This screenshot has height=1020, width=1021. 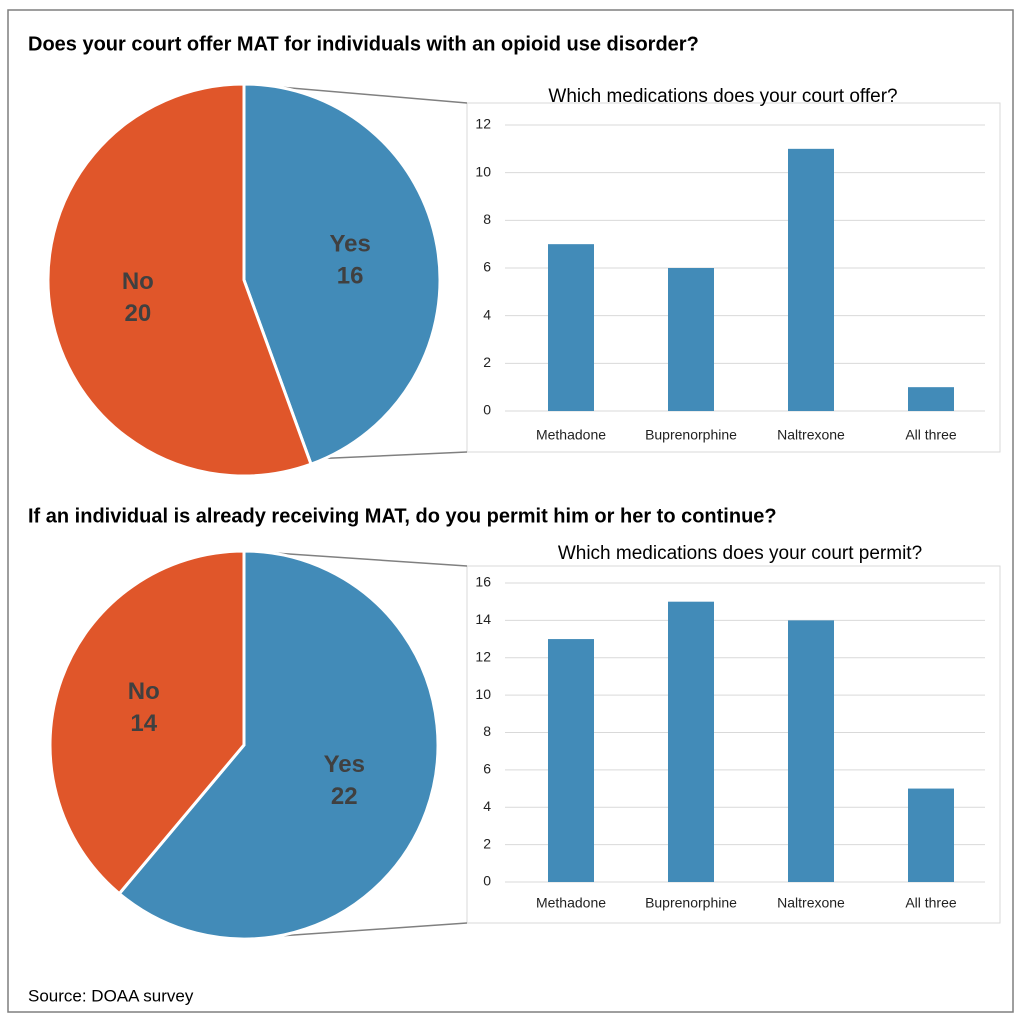 What do you see at coordinates (344, 796) in the screenshot?
I see `slice-value: 22` at bounding box center [344, 796].